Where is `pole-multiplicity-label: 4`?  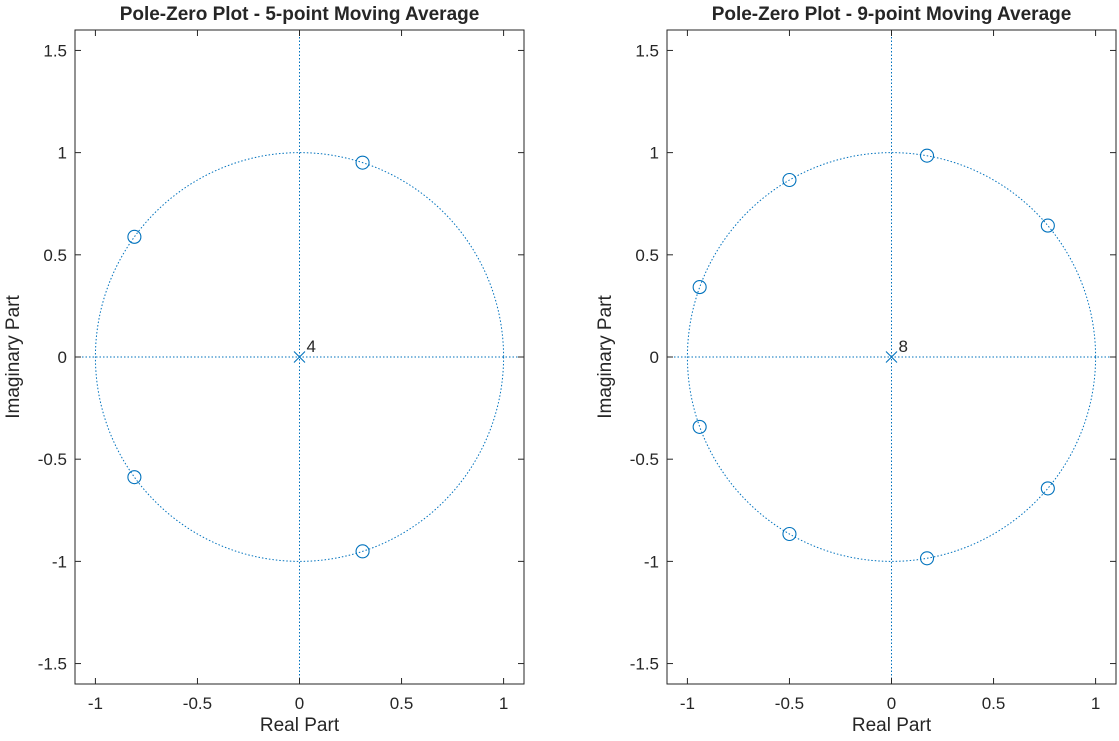
pole-multiplicity-label: 4 is located at coordinates (311, 346).